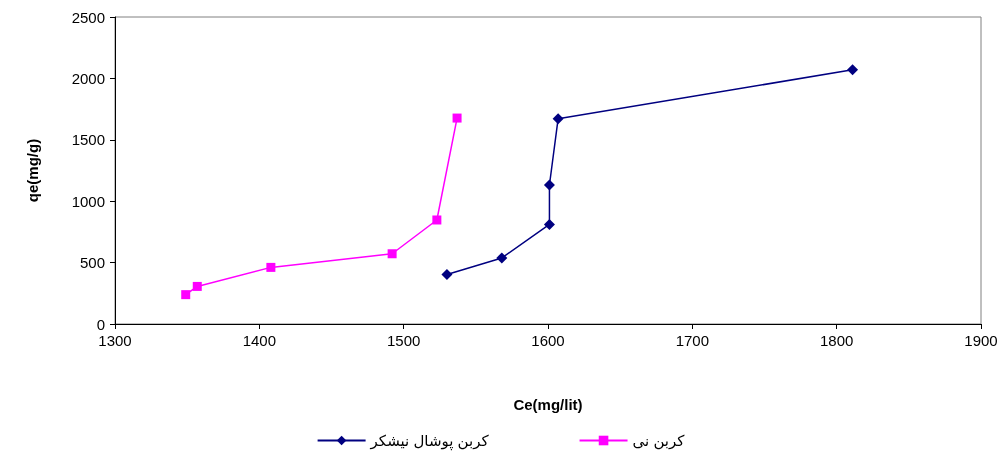 The height and width of the screenshot is (461, 1001). I want to click on legend-label: کربن پوشال نیشکر, so click(429, 441).